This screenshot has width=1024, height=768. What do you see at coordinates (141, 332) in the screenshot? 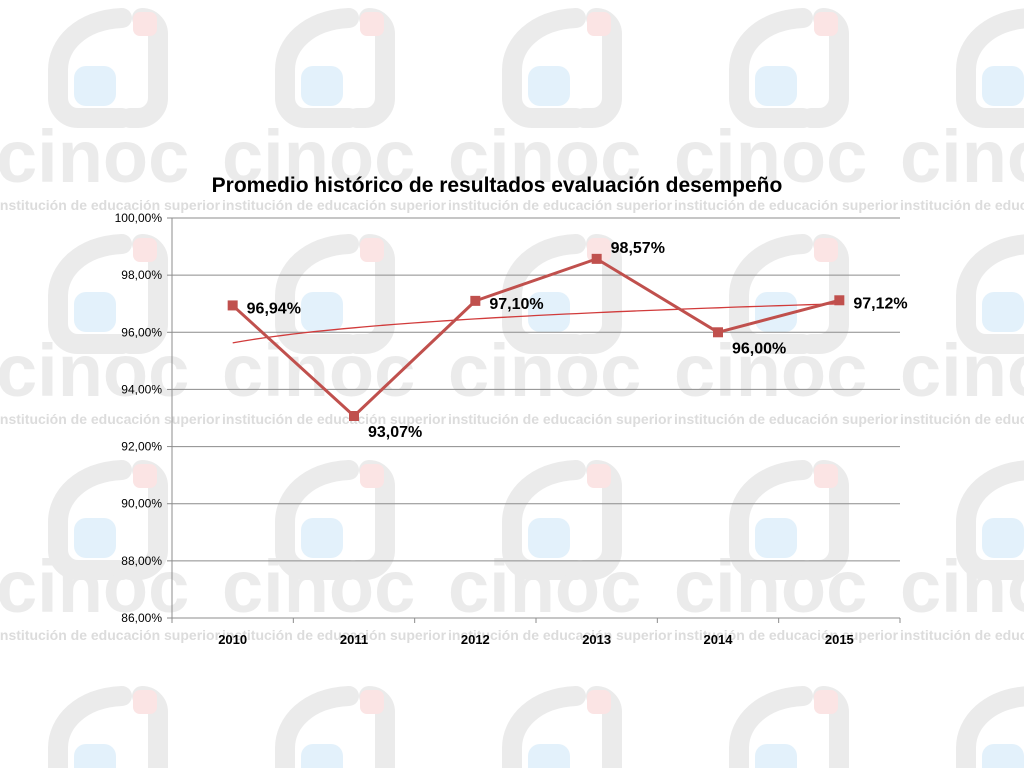
I see `y-tick-label: 96,00%` at bounding box center [141, 332].